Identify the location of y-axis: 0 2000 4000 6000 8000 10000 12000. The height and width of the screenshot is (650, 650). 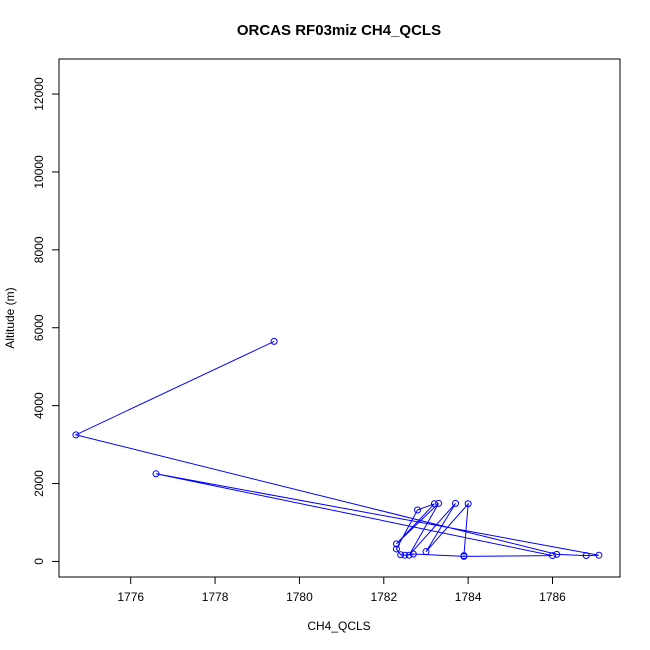
(46, 321).